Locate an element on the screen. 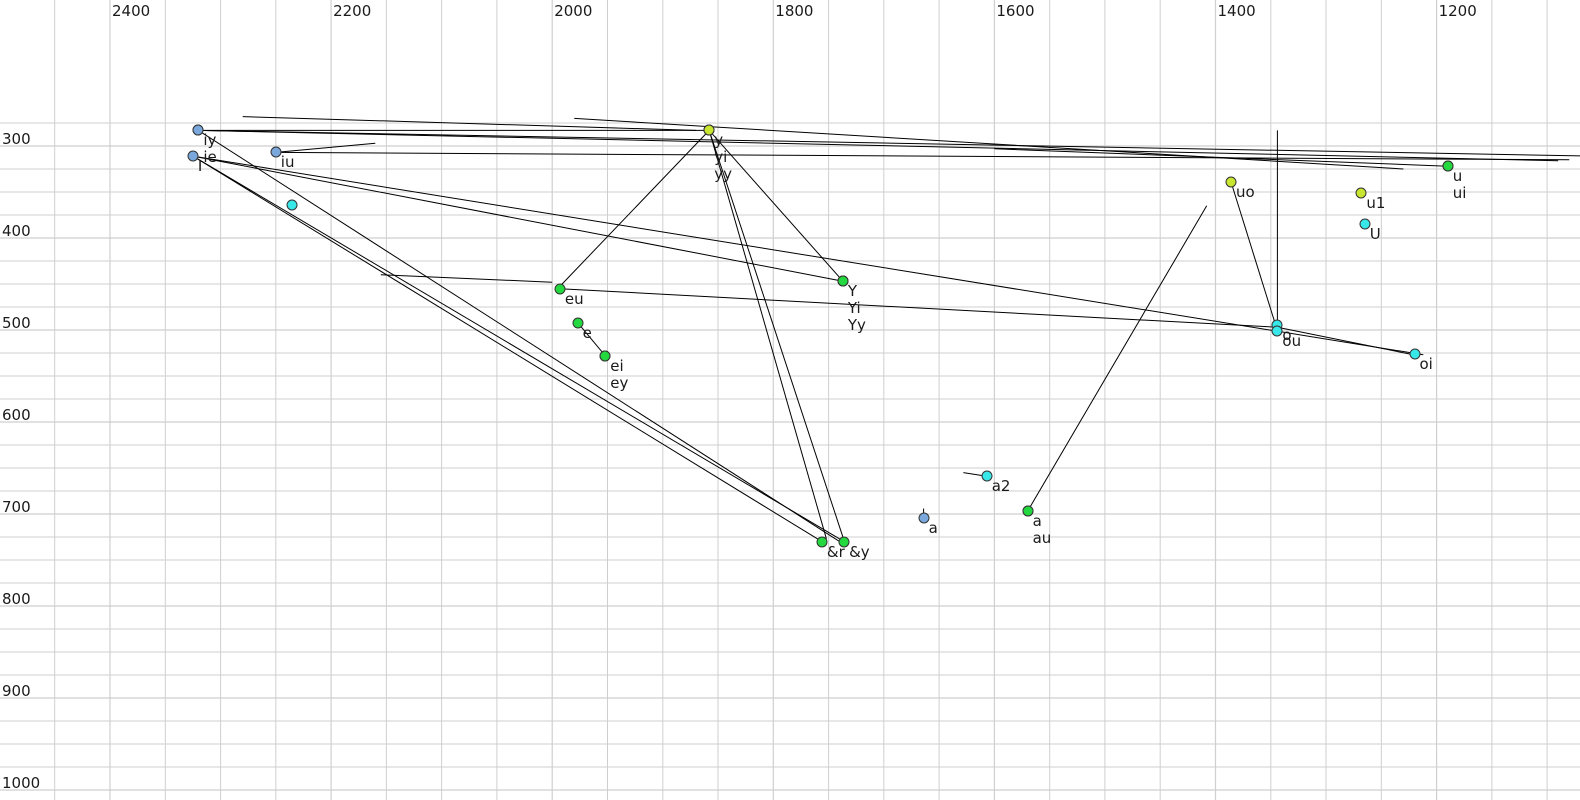 This screenshot has width=1580, height=800. y-axis-tick-label: 300 is located at coordinates (16, 139).